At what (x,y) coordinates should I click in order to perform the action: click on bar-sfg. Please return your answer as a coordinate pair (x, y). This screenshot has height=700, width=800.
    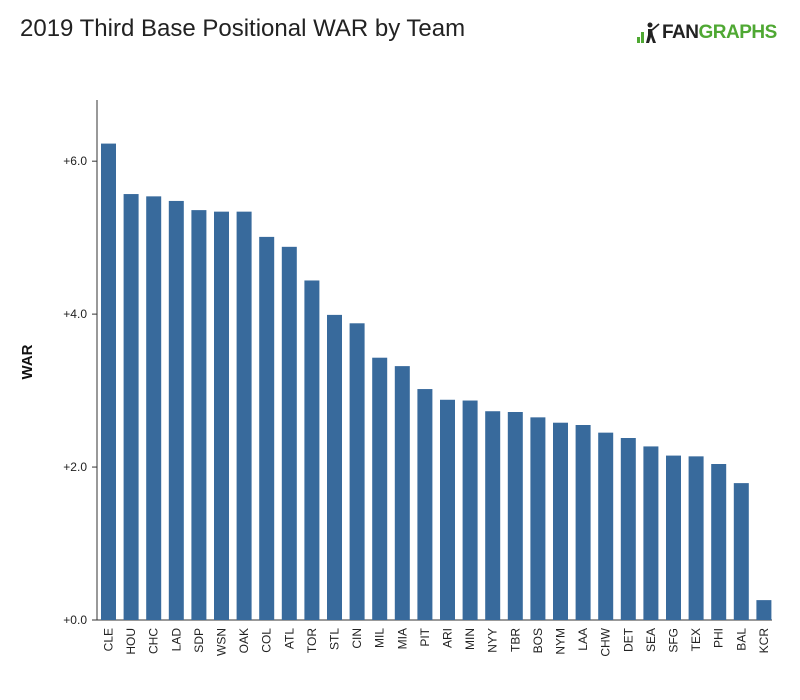
    Looking at the image, I should click on (673, 537).